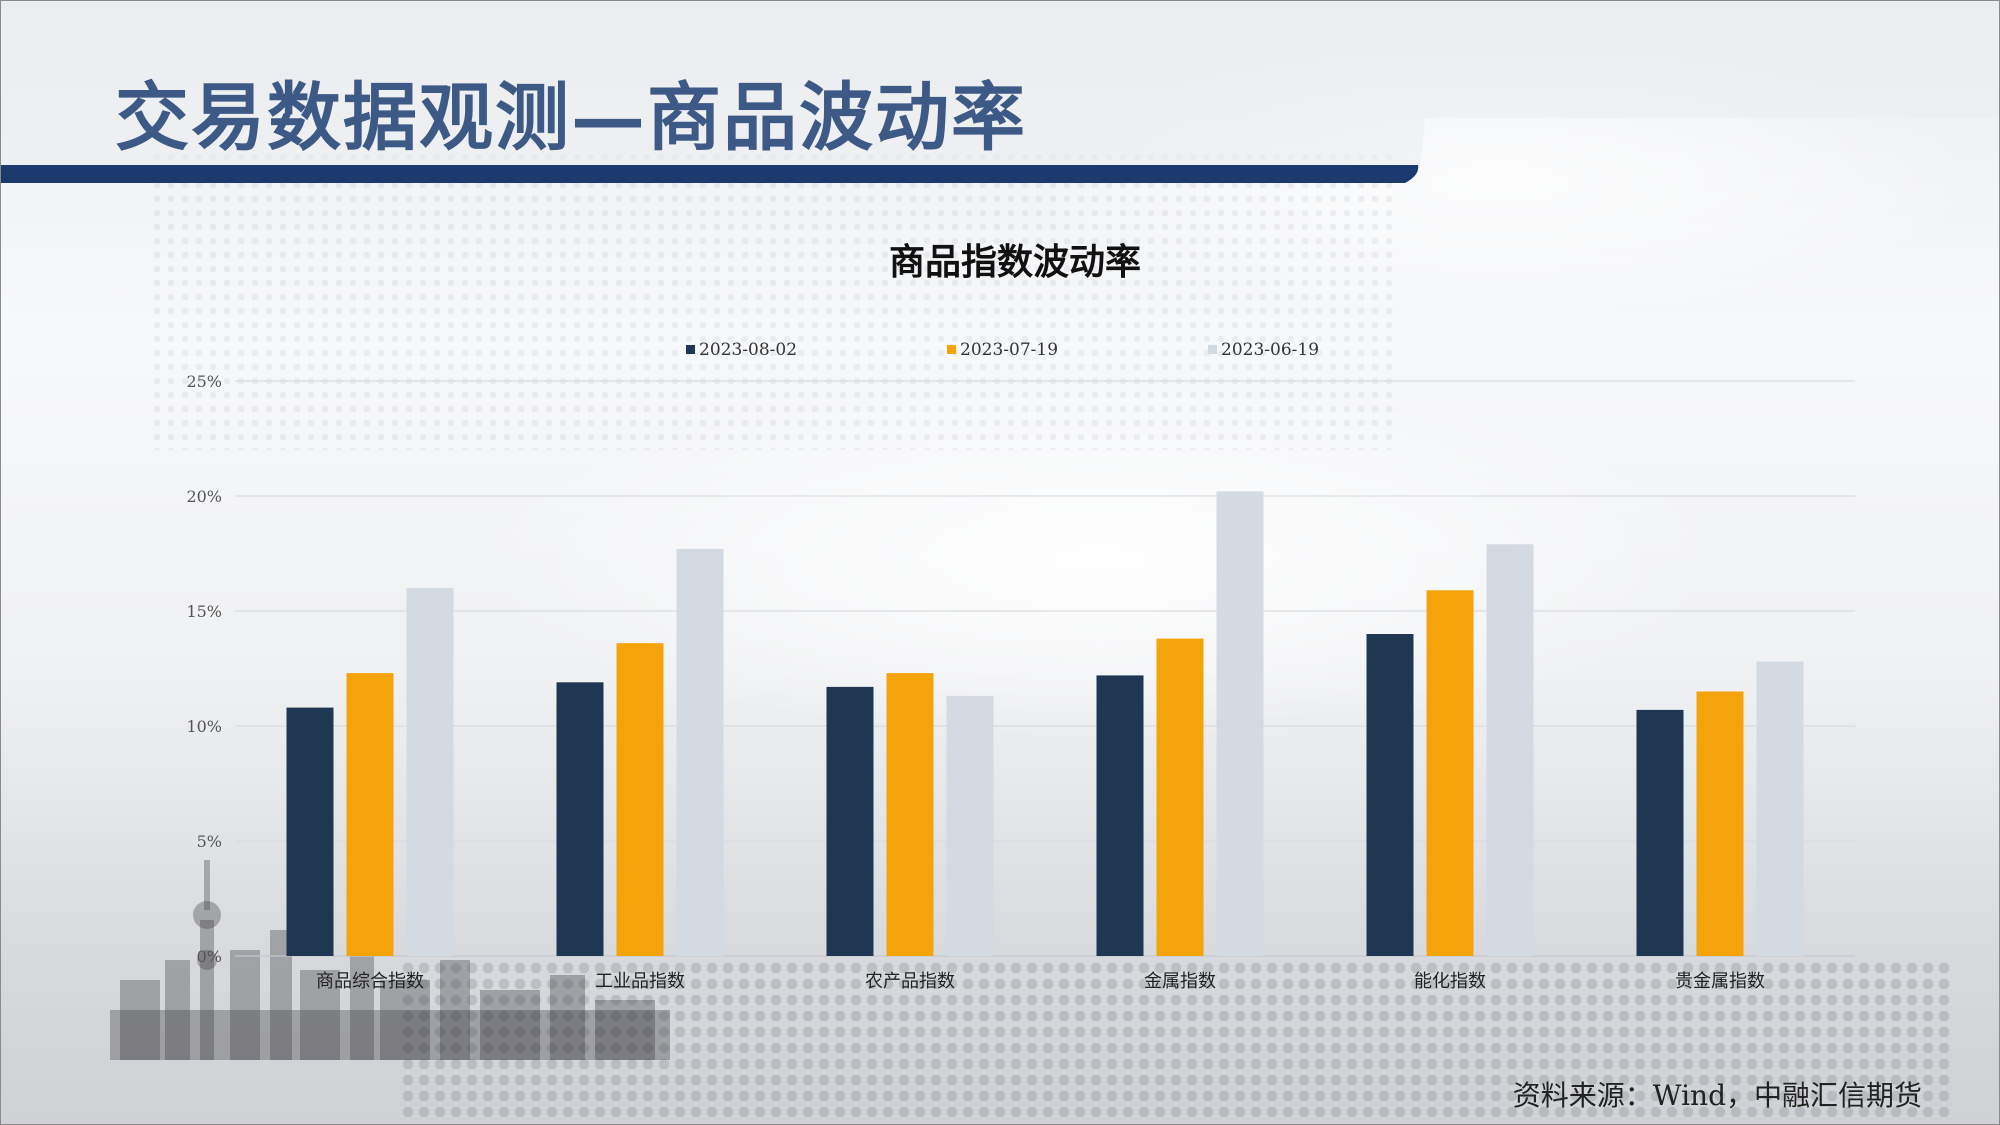 This screenshot has height=1125, width=2000. I want to click on y-tick-label: 15%, so click(204, 611).